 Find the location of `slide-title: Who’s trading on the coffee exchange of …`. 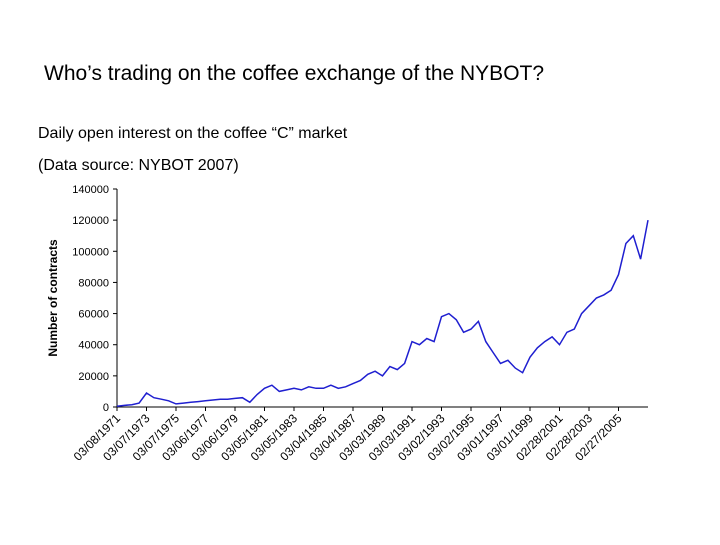

slide-title: Who’s trading on the coffee exchange of … is located at coordinates (294, 73).